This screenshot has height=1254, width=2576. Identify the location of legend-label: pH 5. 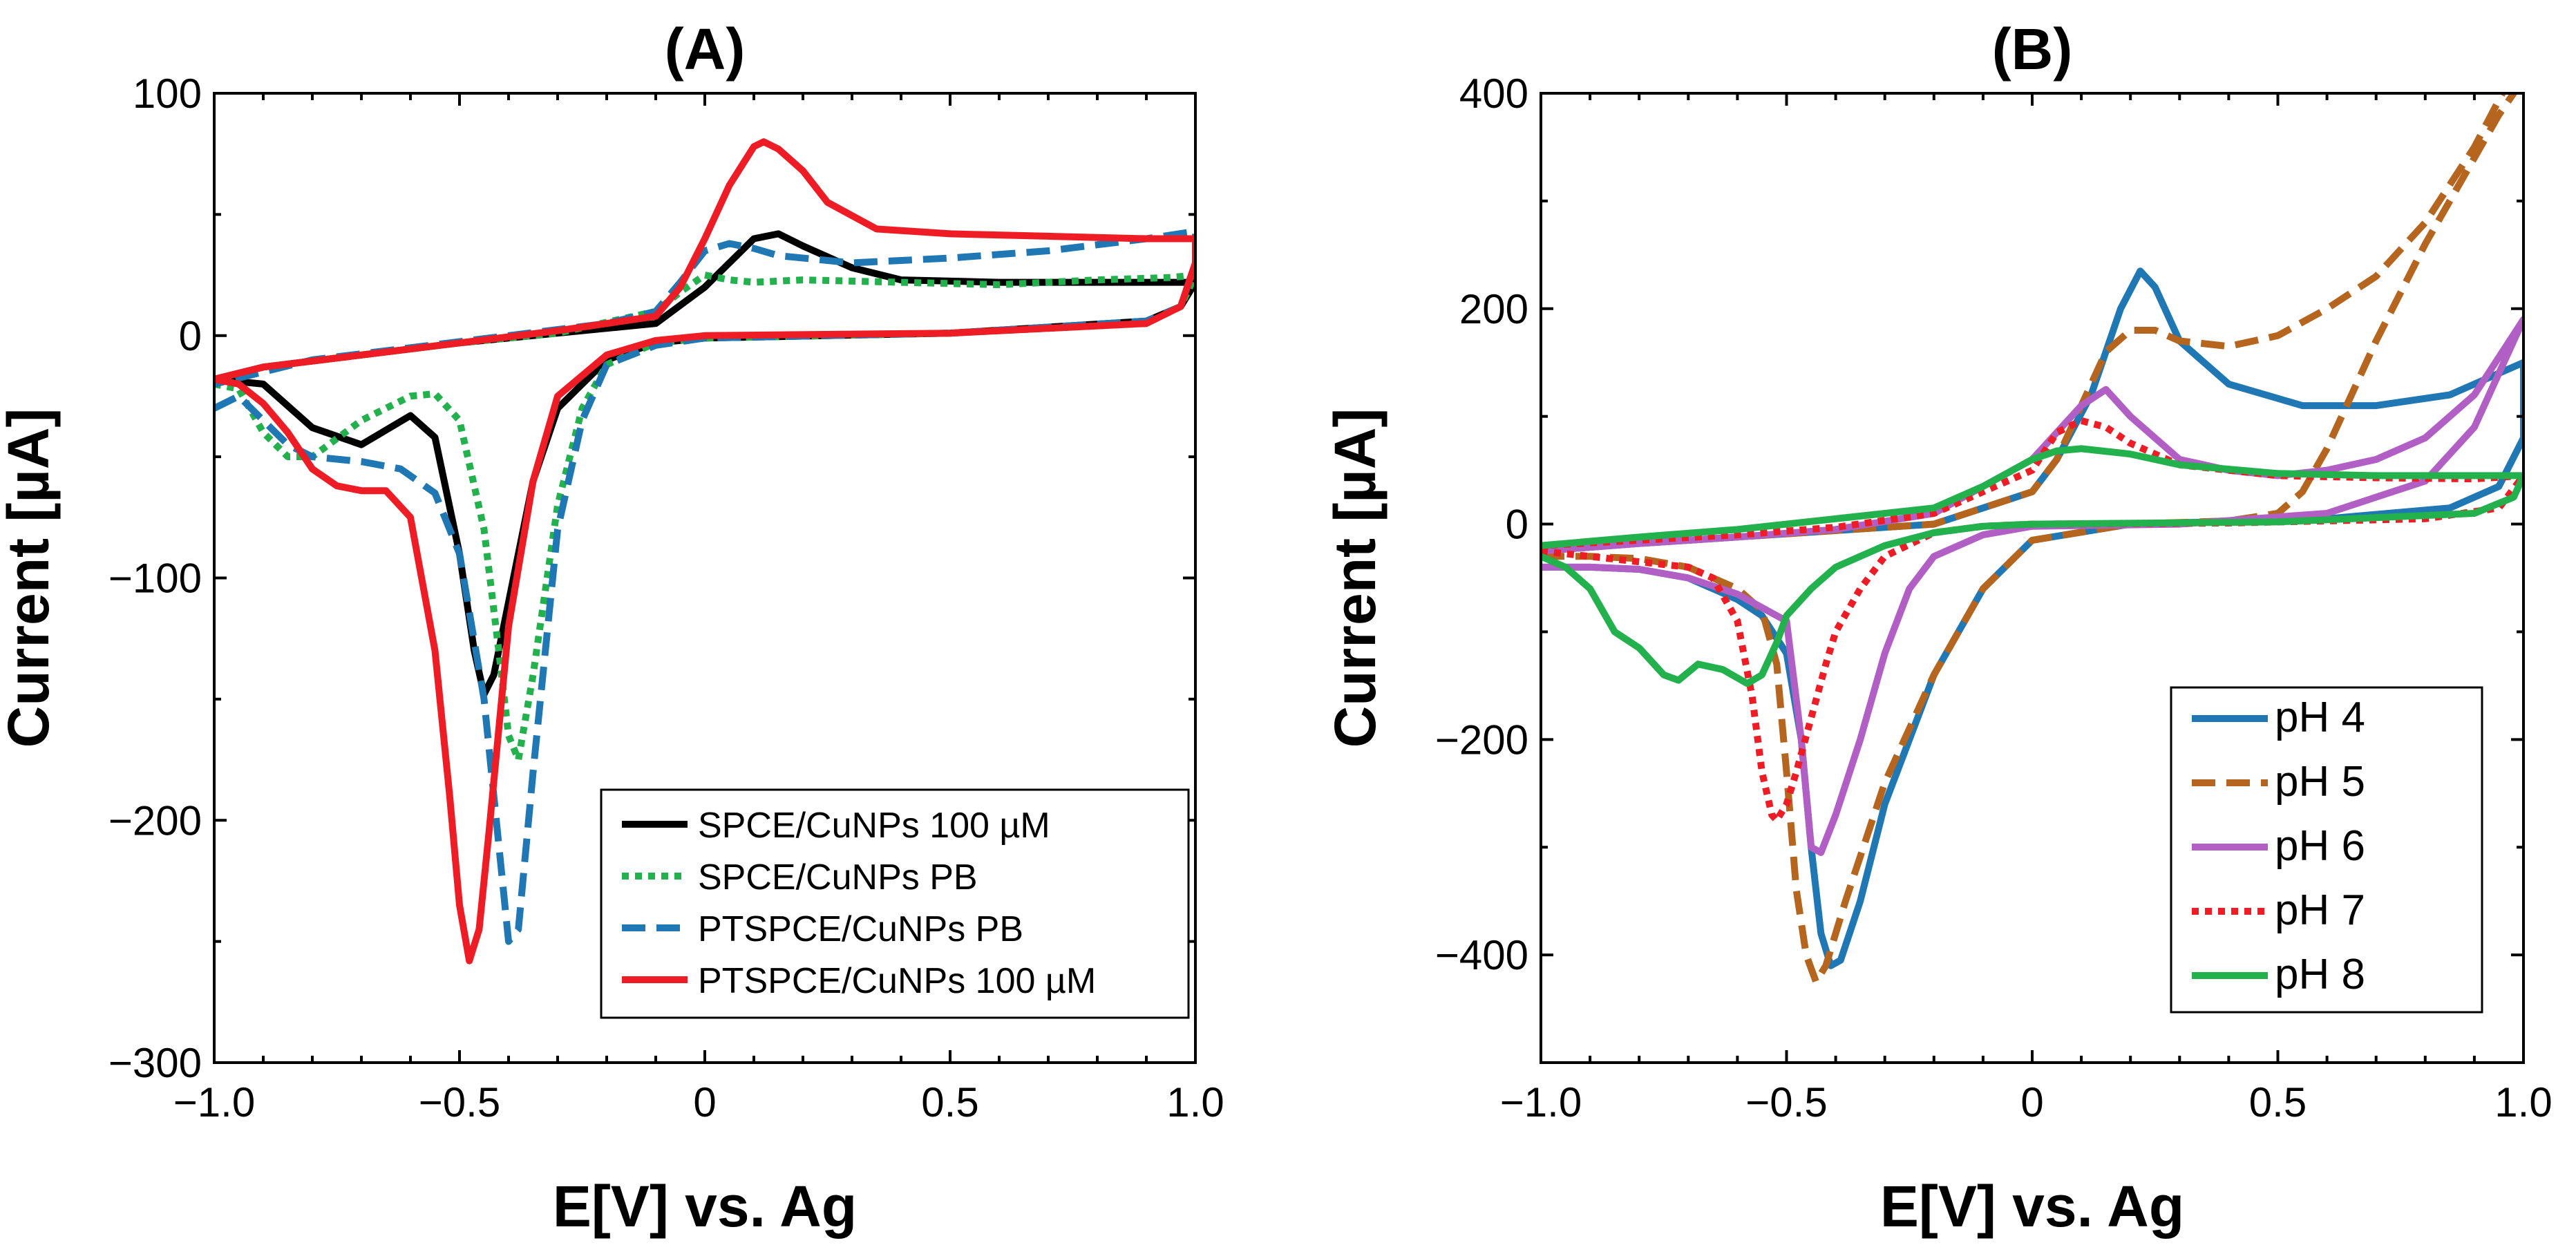
(2320, 782).